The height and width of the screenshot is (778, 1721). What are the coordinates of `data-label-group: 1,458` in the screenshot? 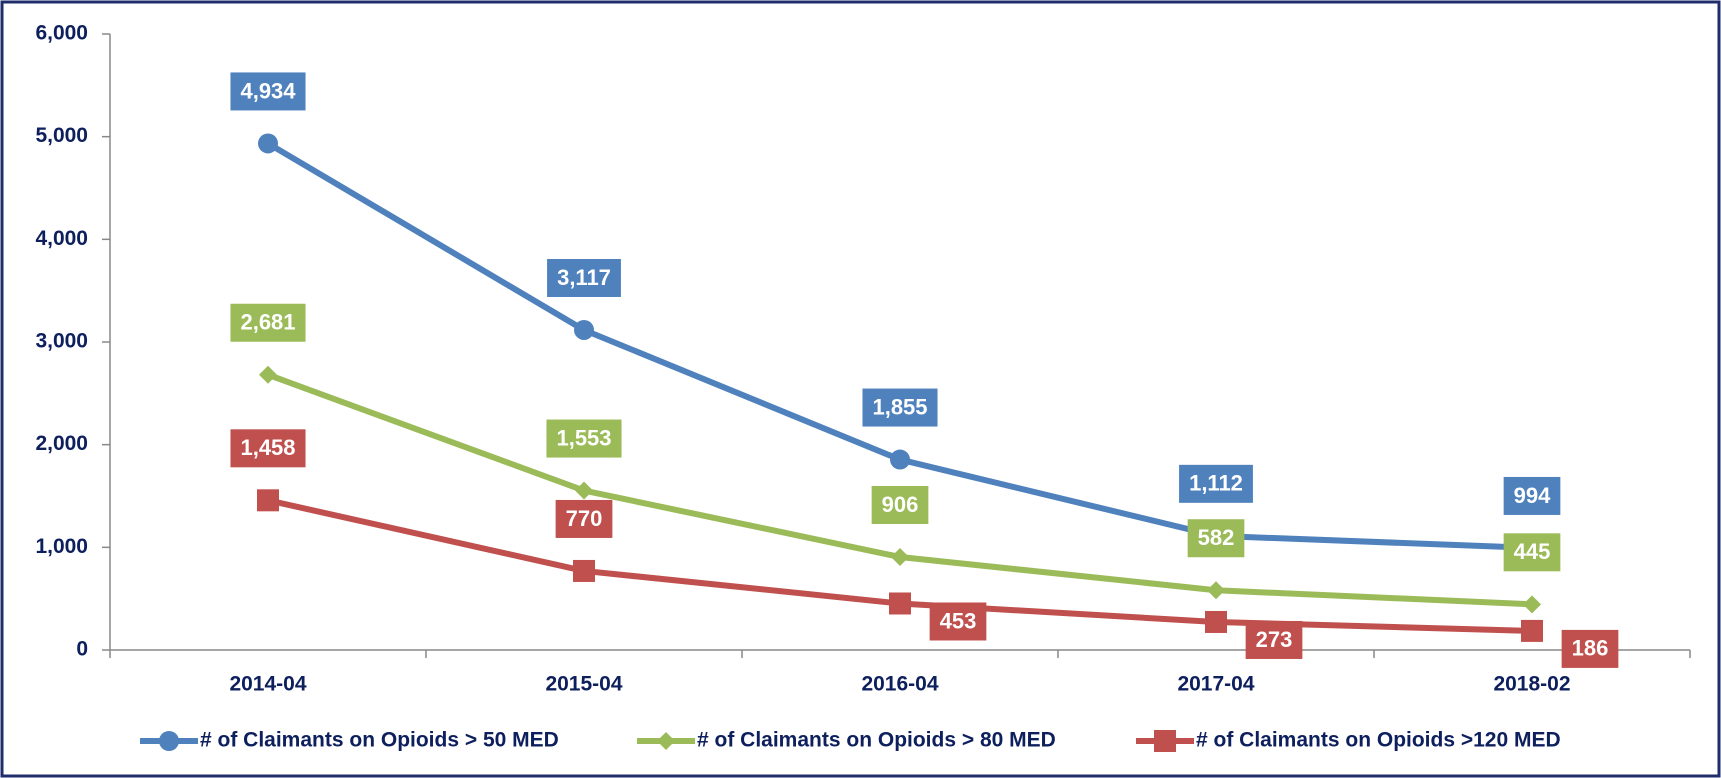 It's located at (268, 448).